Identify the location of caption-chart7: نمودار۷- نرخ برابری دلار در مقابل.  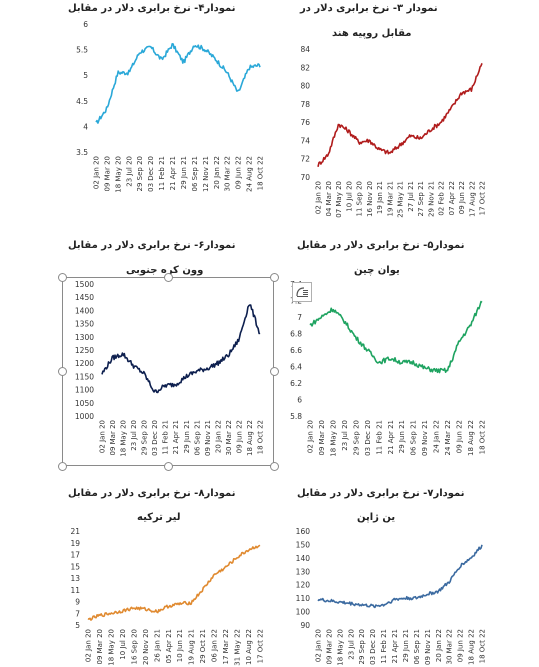
(381, 493).